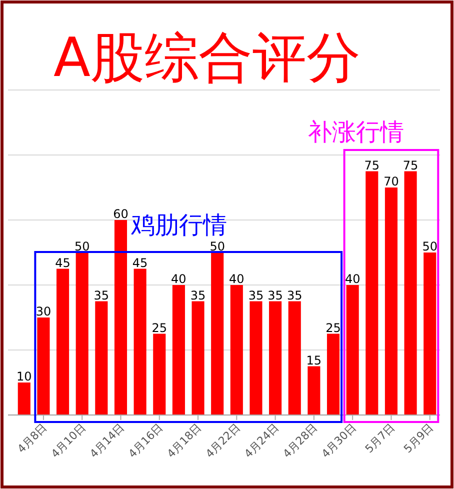 The height and width of the screenshot is (489, 454). Describe the element at coordinates (184, 440) in the screenshot. I see `x-tick-label: 4月18日` at that location.